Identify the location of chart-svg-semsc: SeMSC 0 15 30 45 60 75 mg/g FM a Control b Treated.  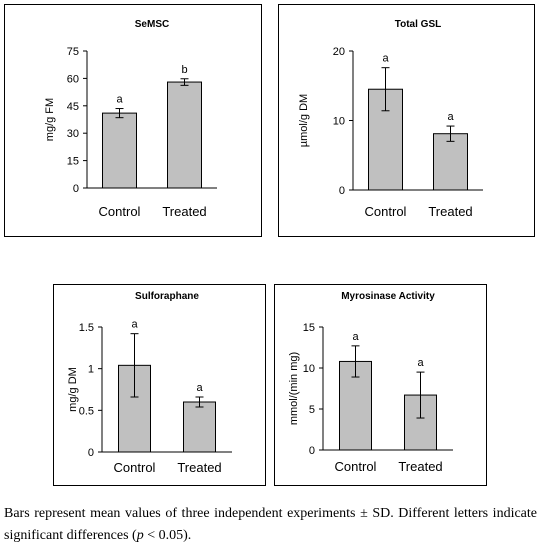
(130, 119).